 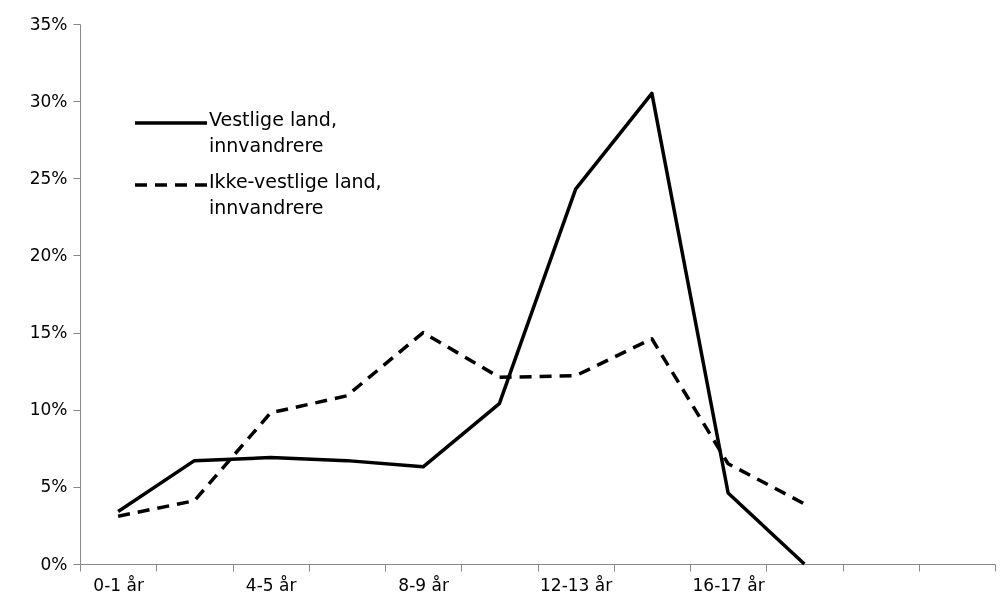 What do you see at coordinates (295, 194) in the screenshot?
I see `legend-label: Ikke-vestlige land, innvandrere` at bounding box center [295, 194].